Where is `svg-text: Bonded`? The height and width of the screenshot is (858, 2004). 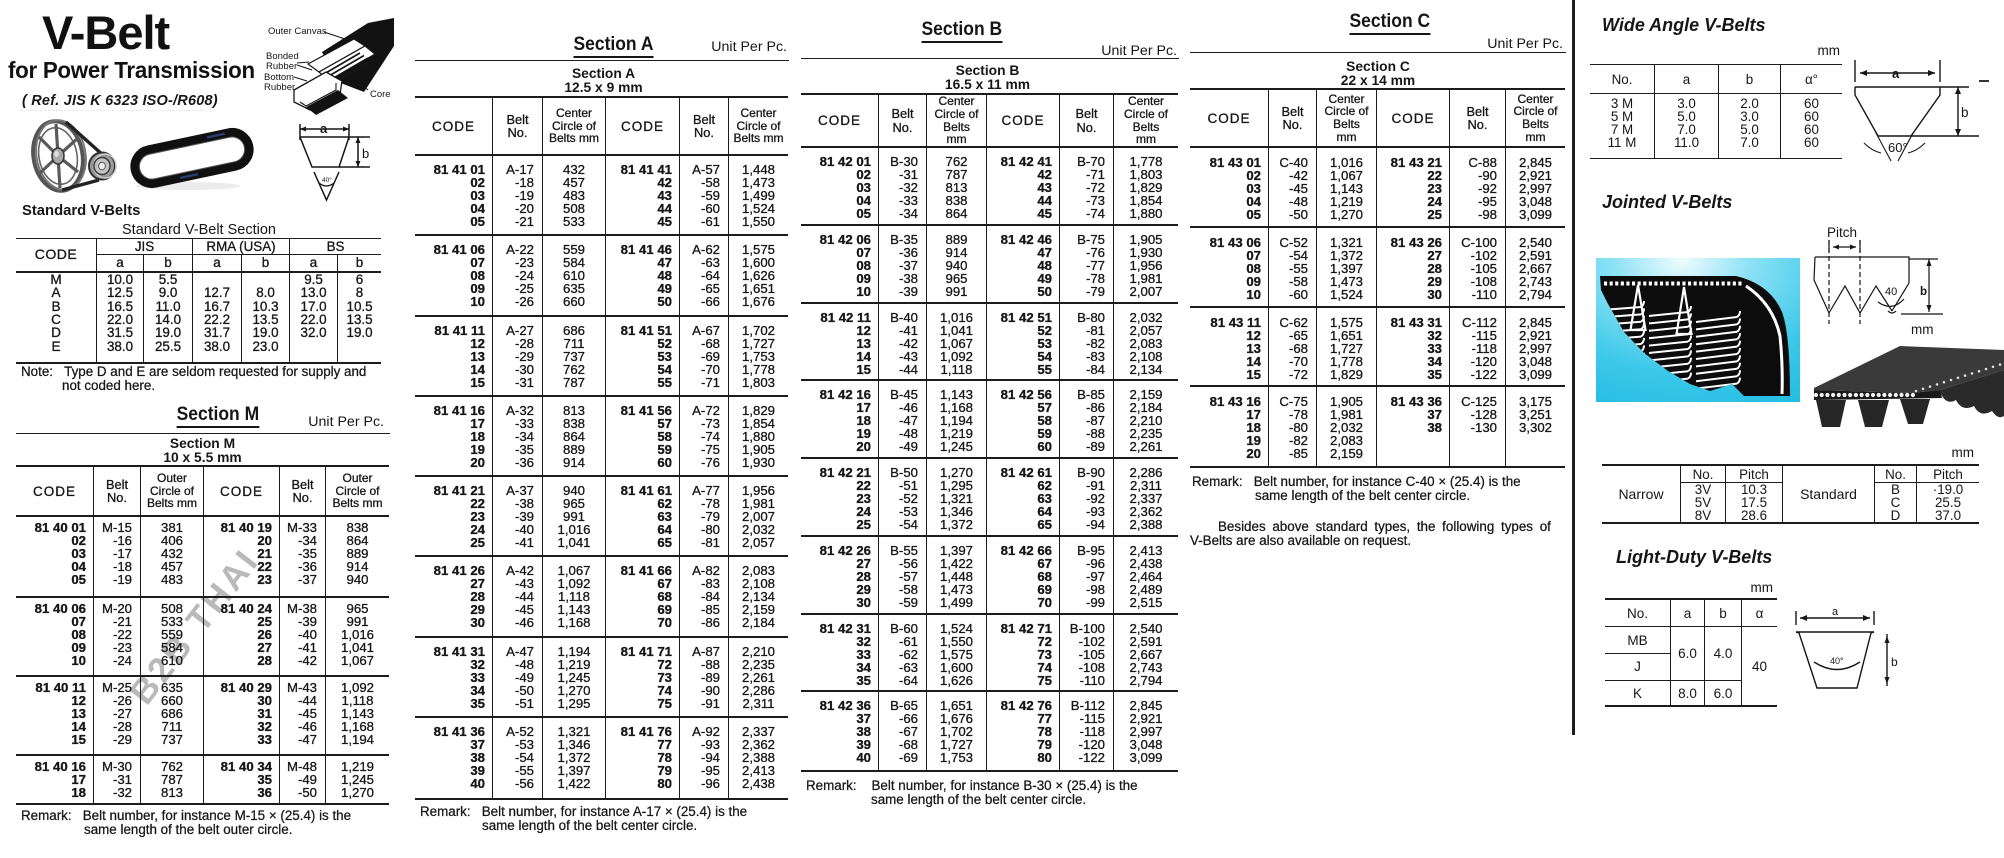
svg-text: Bonded is located at coordinates (282, 56).